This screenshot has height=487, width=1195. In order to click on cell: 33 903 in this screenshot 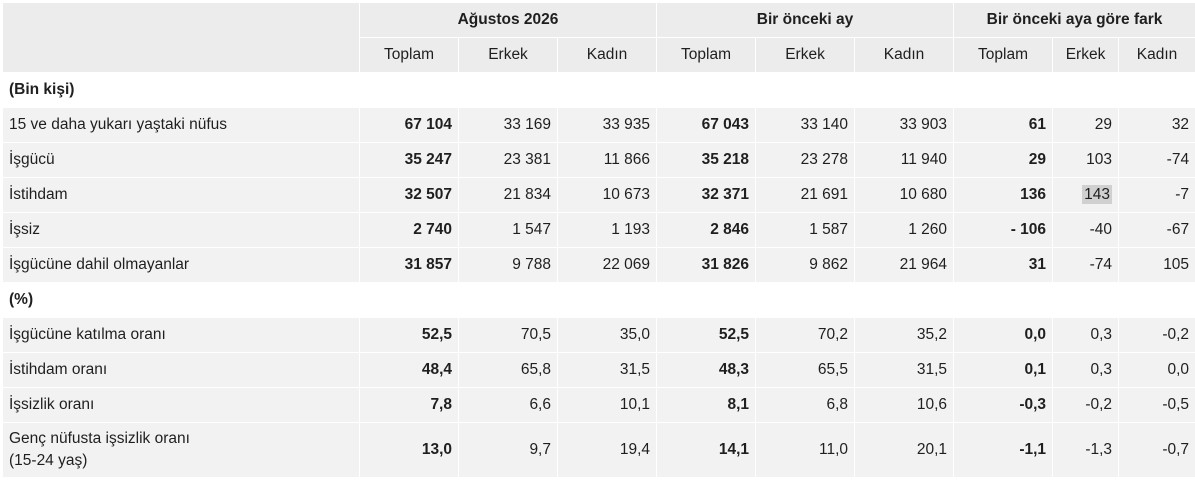, I will do `click(904, 125)`.